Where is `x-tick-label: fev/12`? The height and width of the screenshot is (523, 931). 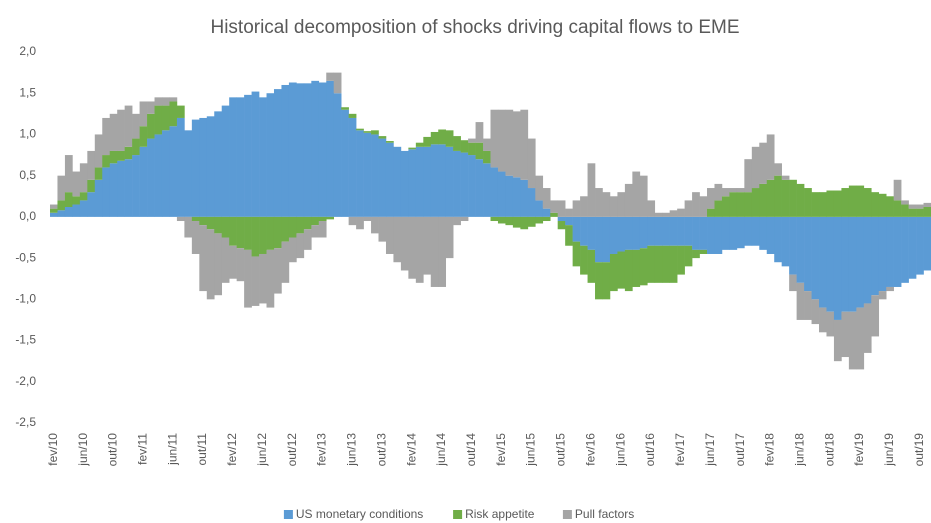
x-tick-label: fev/12 is located at coordinates (232, 449).